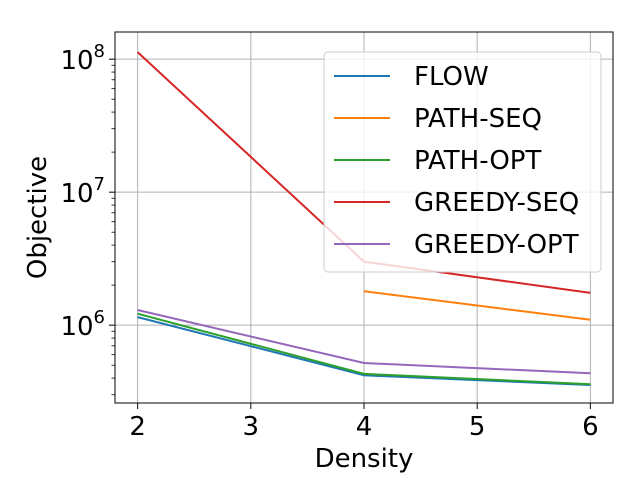  What do you see at coordinates (590, 427) in the screenshot?
I see `x-tick-label: 6` at bounding box center [590, 427].